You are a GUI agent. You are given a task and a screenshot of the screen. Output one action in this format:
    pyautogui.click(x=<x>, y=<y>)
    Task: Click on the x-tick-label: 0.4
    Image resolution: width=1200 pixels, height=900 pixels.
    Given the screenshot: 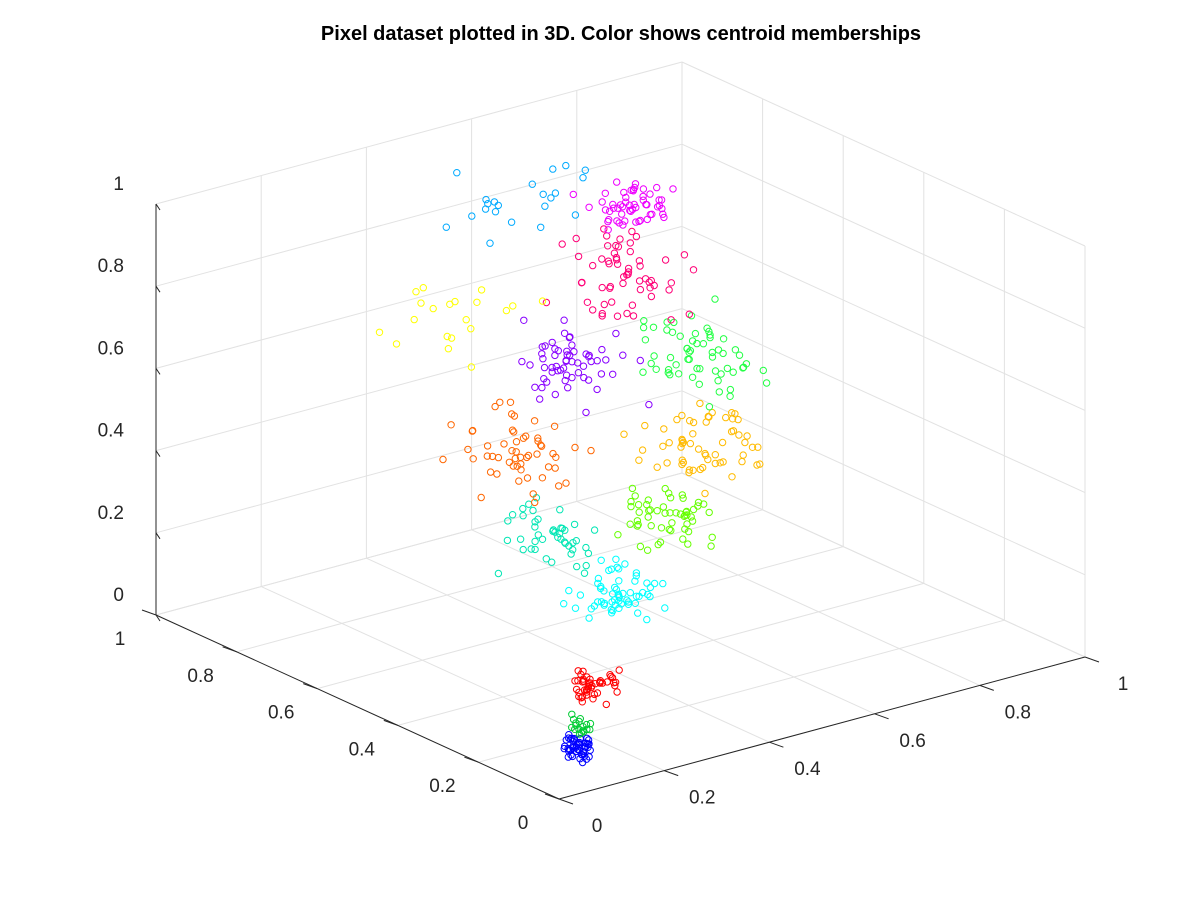 What is the action you would take?
    pyautogui.click(x=807, y=769)
    